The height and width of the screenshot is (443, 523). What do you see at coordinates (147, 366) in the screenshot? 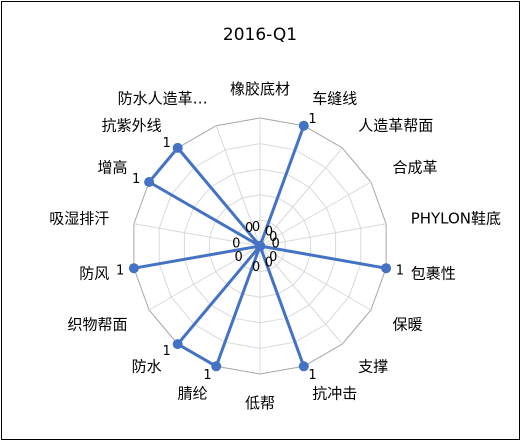
I see `axis-label: 防水` at bounding box center [147, 366].